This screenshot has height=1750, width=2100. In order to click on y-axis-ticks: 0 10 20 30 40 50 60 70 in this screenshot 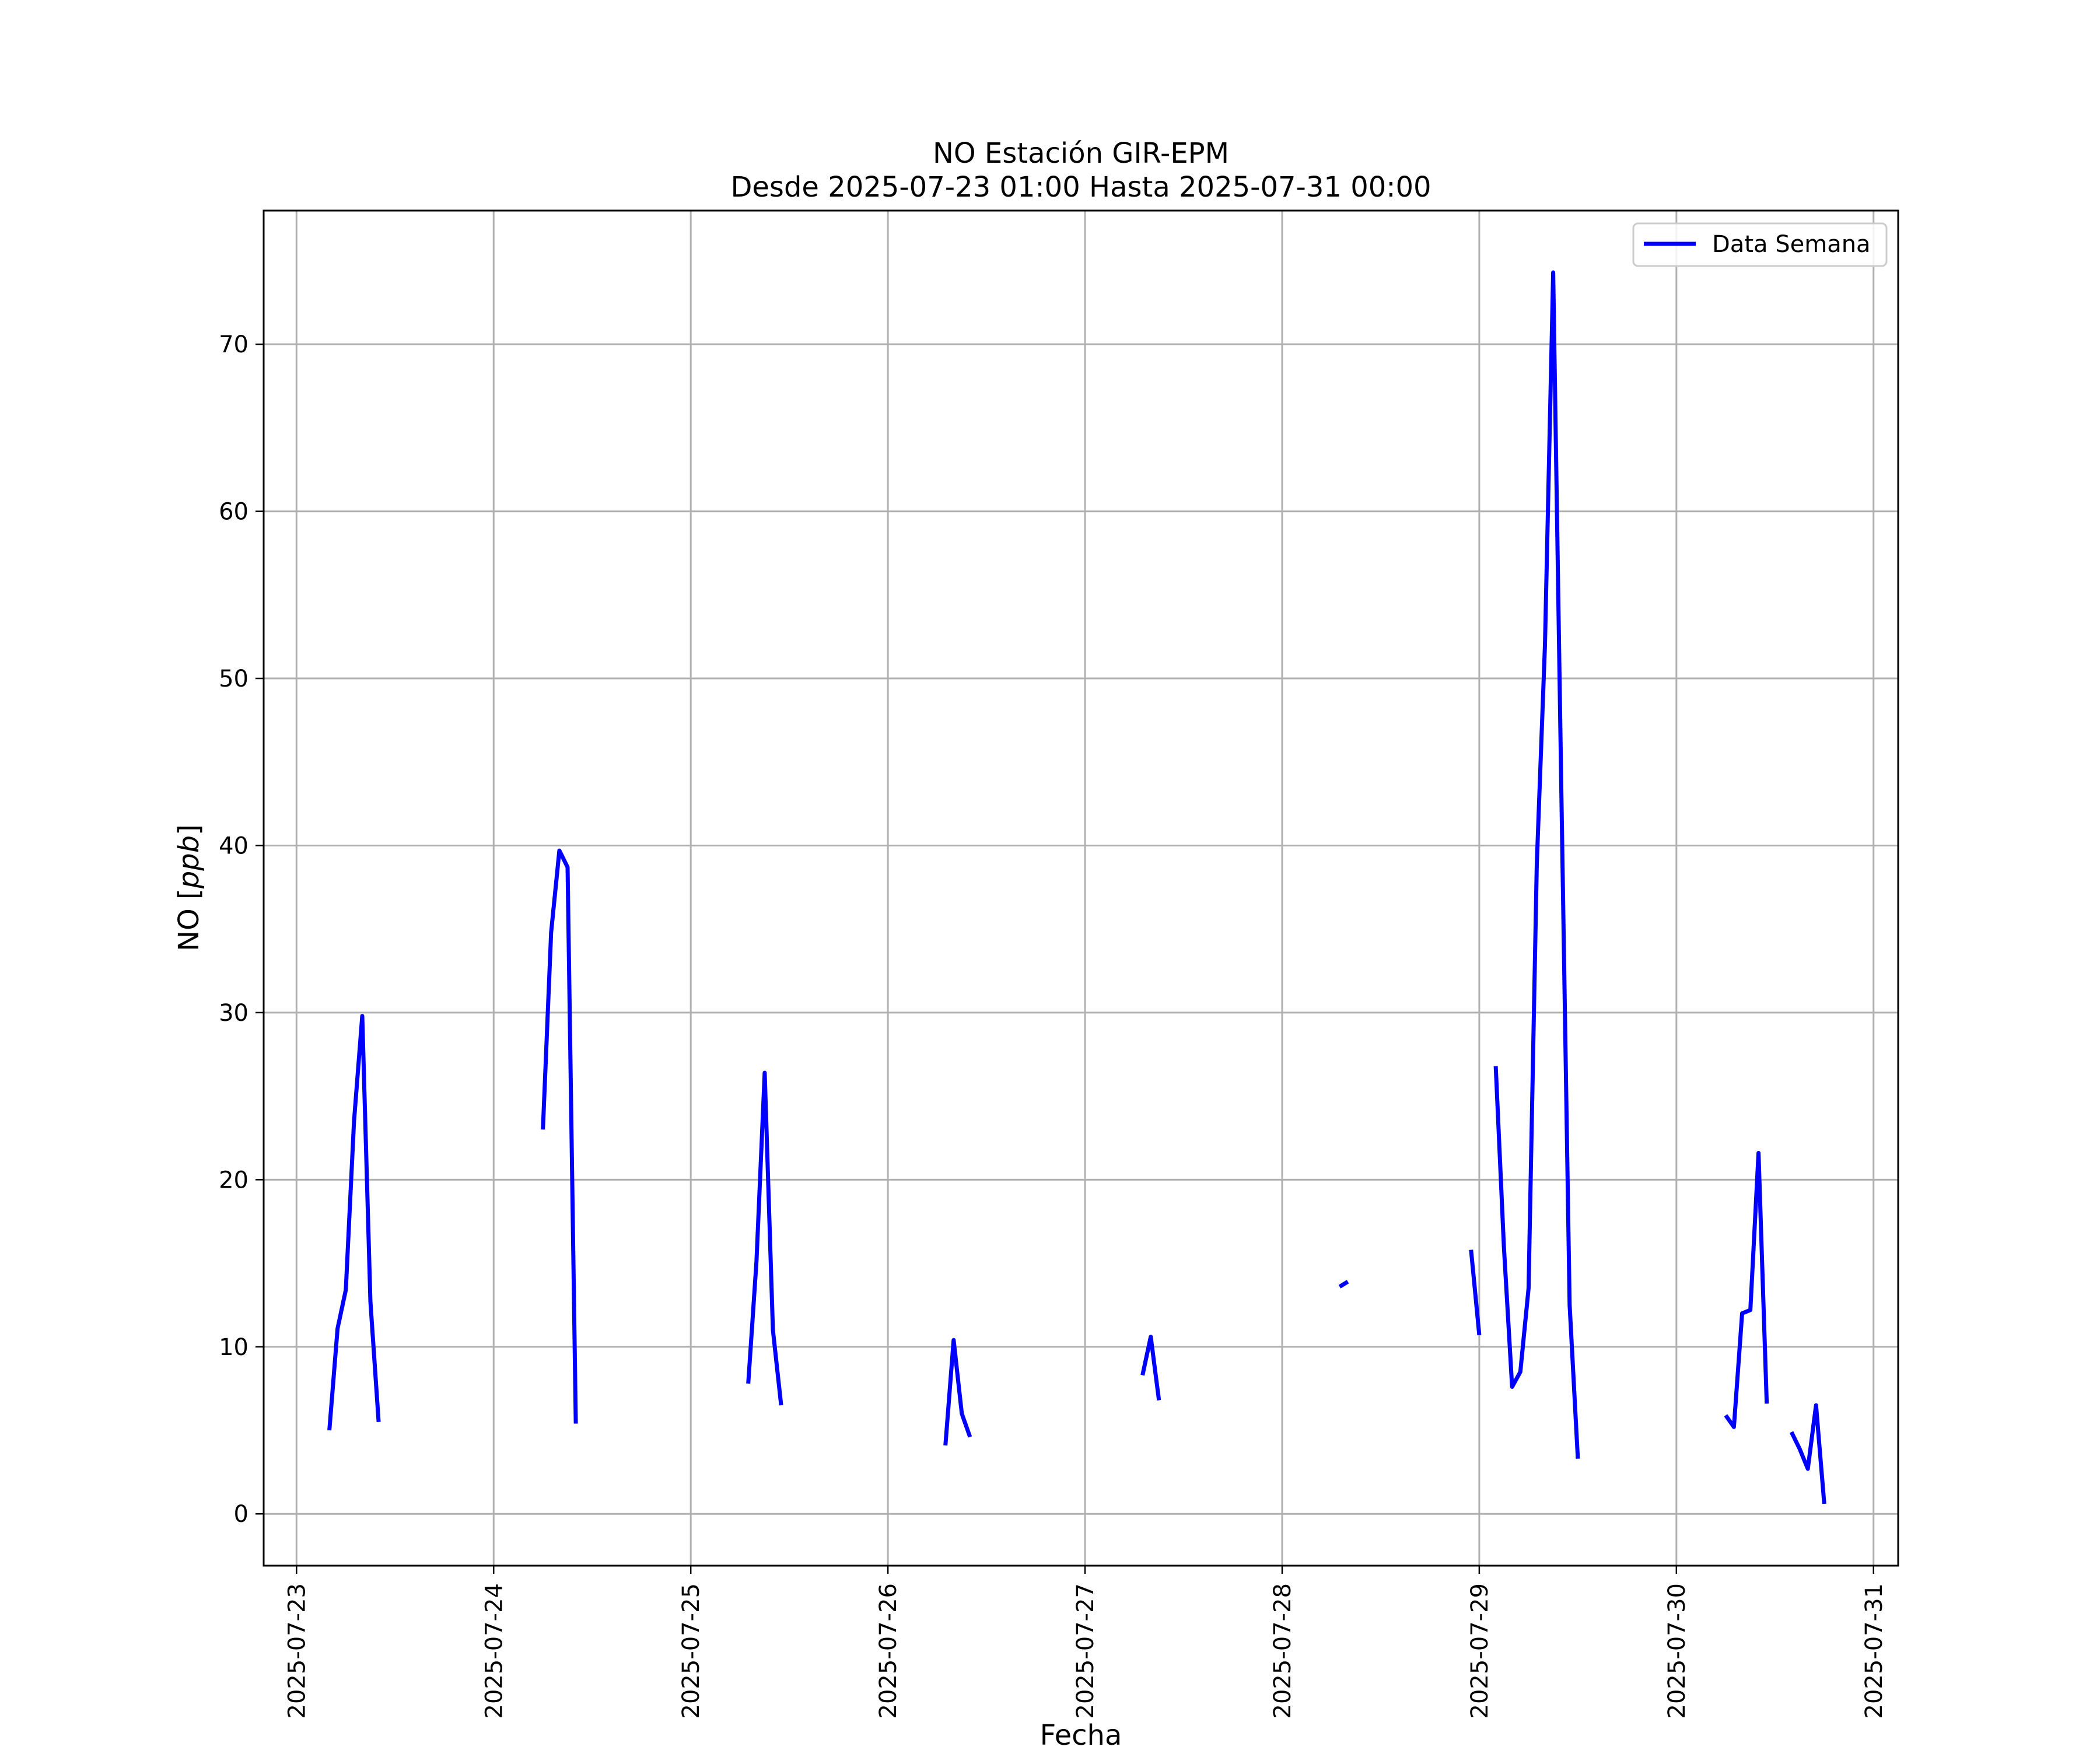, I will do `click(242, 929)`.